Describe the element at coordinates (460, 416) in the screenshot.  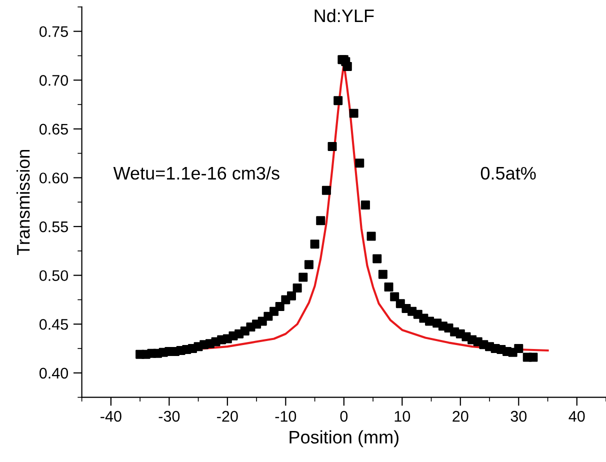
I see `x-tick-label: 20` at that location.